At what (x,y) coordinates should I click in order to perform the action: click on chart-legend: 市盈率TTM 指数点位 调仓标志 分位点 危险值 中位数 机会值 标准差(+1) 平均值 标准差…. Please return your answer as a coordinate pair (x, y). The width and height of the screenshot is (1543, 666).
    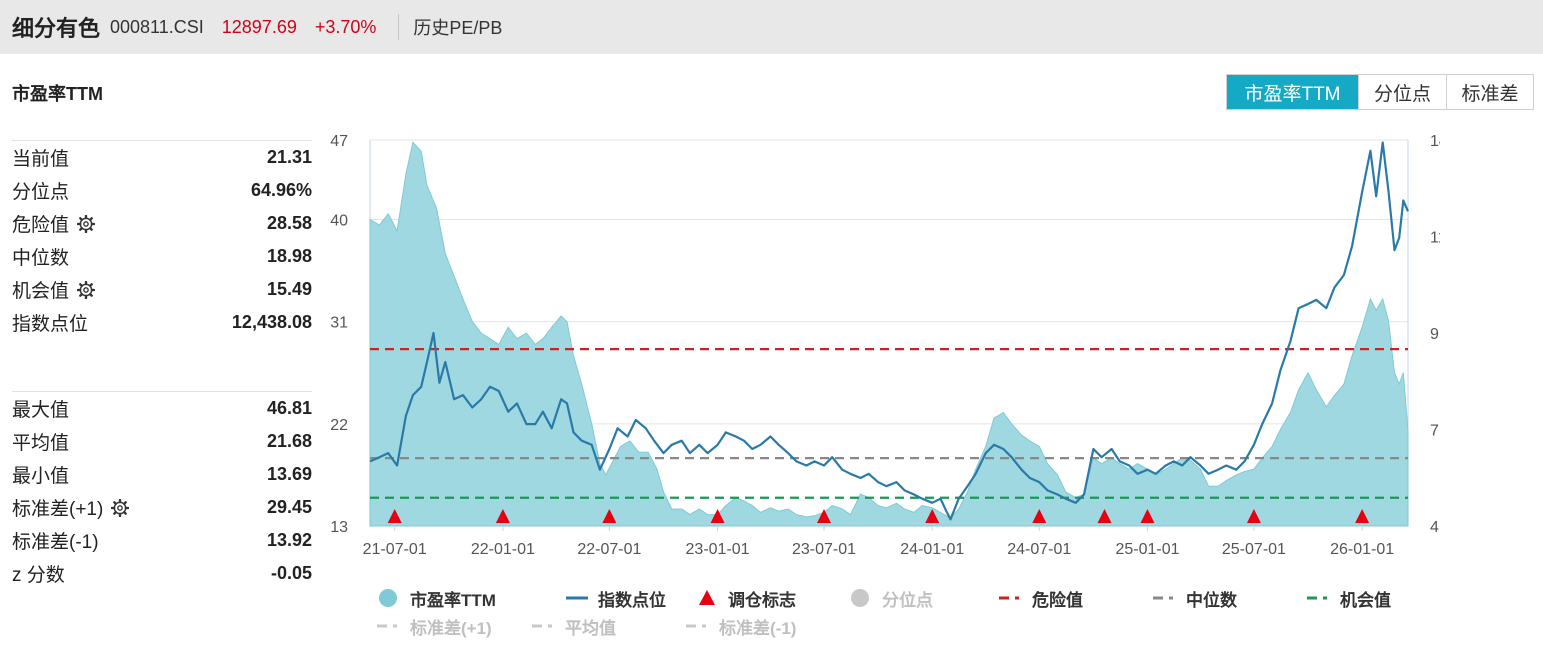
    Looking at the image, I should click on (896, 612).